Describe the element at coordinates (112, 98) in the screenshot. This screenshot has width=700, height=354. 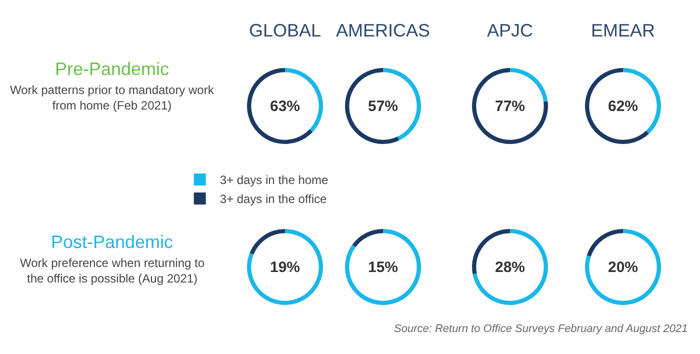
I see `text: Work patterns prior to mandatory work from home (Feb 2021)` at that location.